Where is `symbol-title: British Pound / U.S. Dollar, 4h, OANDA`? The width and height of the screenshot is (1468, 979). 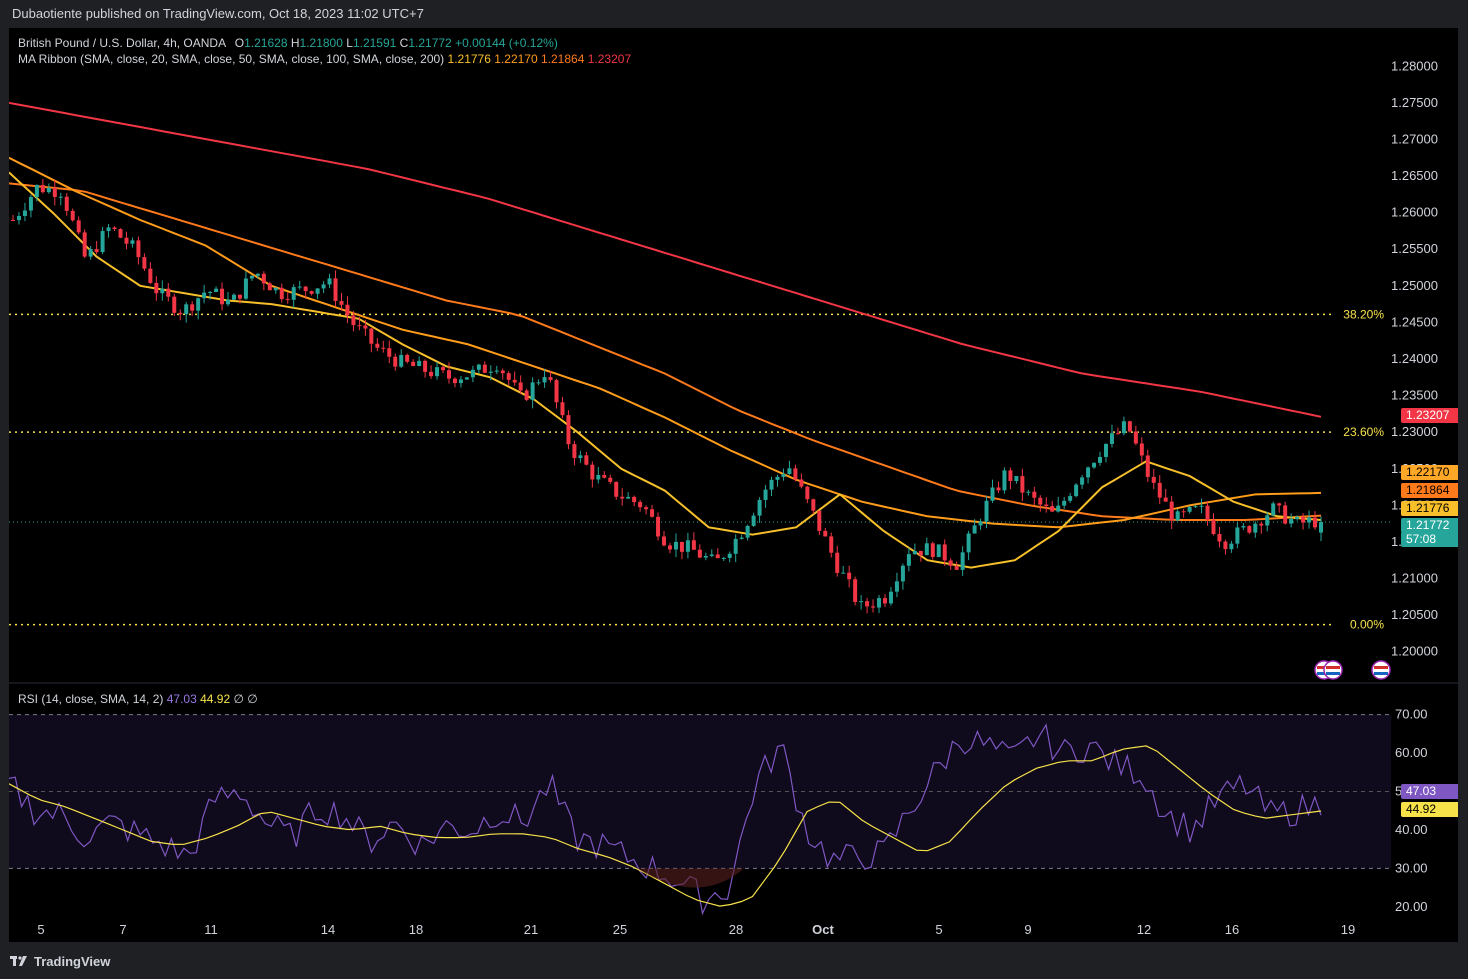
symbol-title: British Pound / U.S. Dollar, 4h, OANDA is located at coordinates (122, 43).